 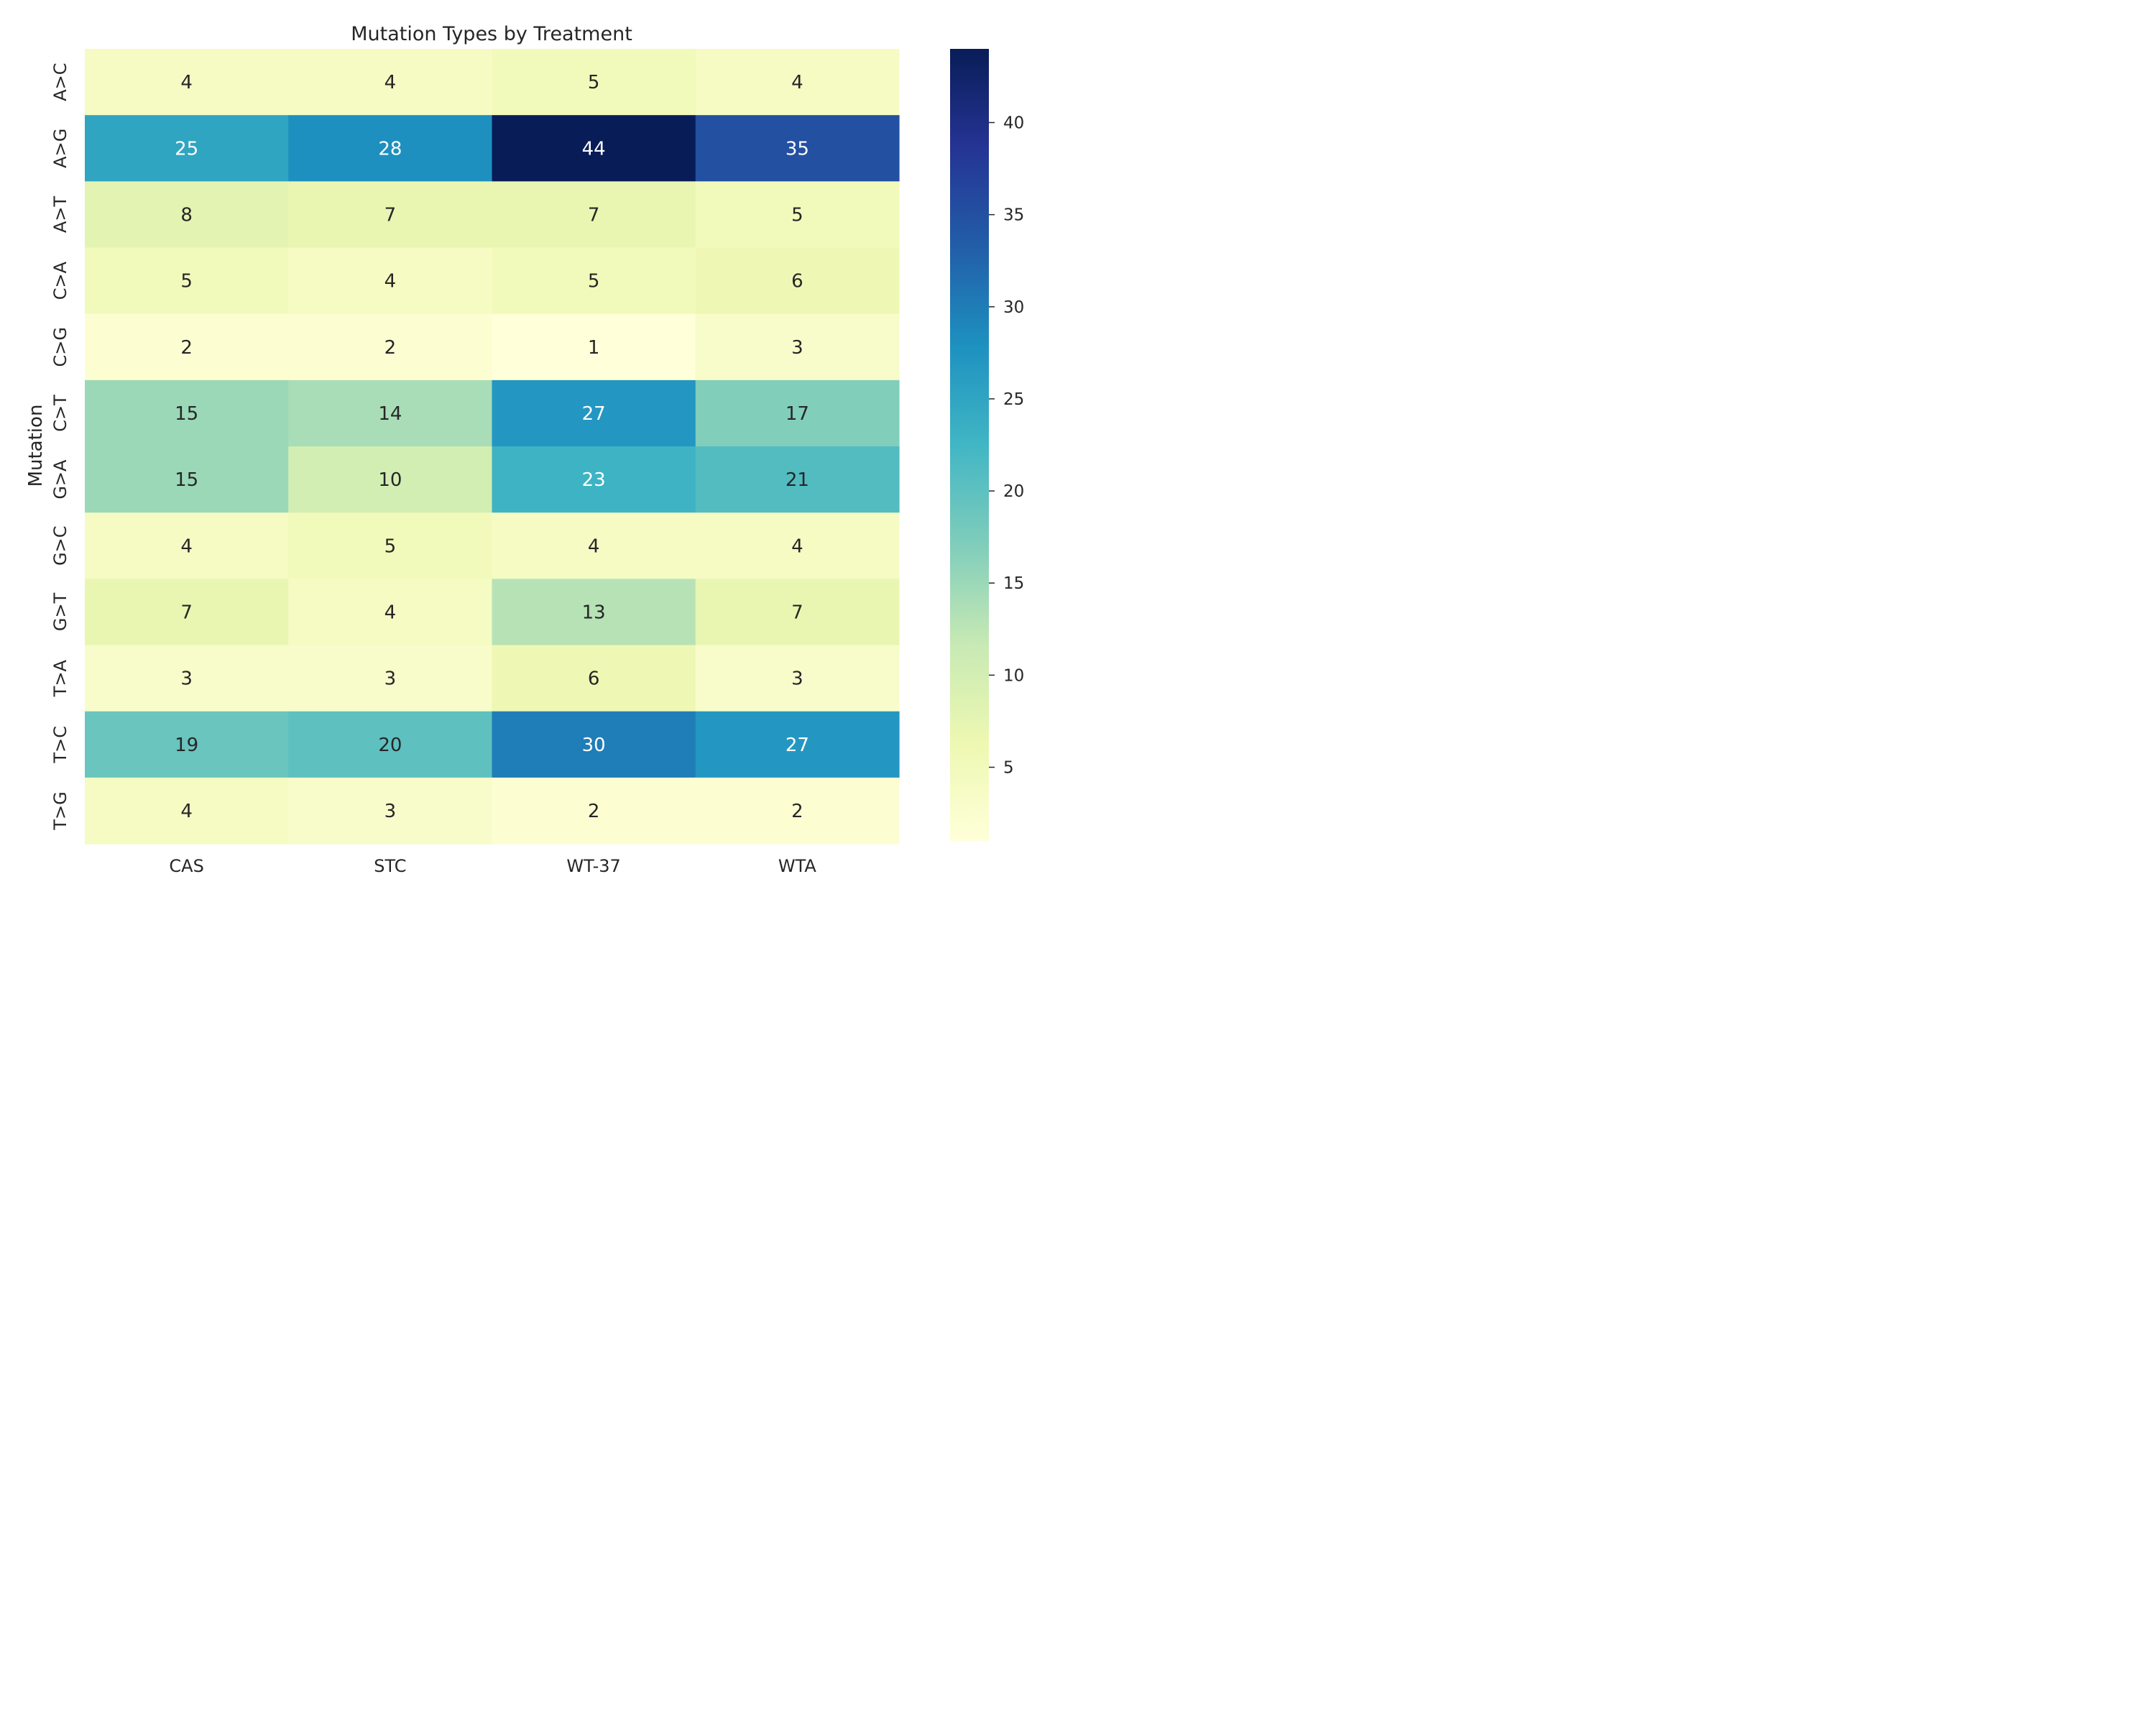 What do you see at coordinates (60, 214) in the screenshot?
I see `y-tick-label: A>T` at bounding box center [60, 214].